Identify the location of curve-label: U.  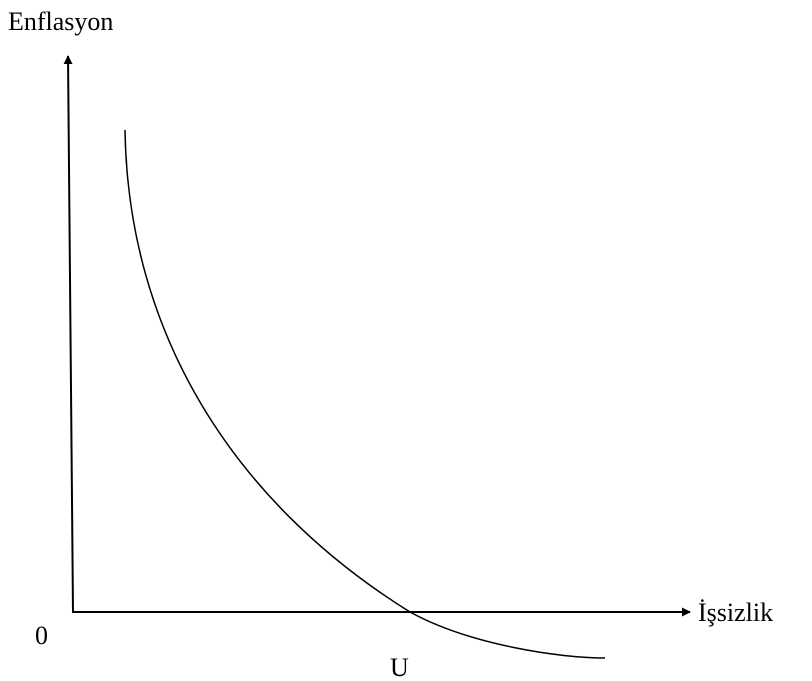
(399, 667).